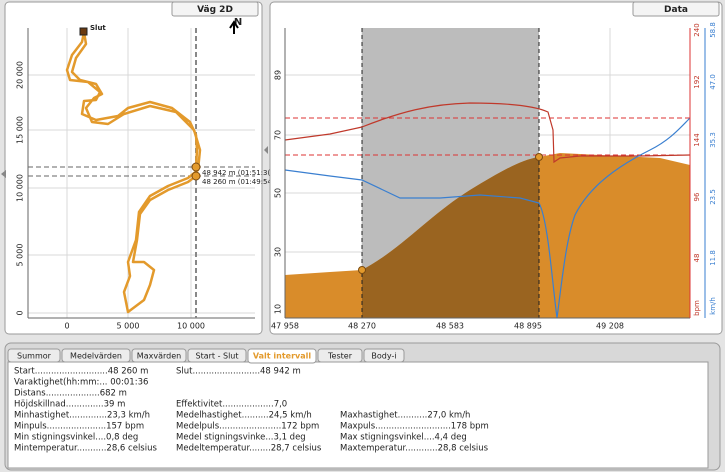 The width and height of the screenshot is (725, 472). What do you see at coordinates (487, 133) in the screenshot?
I see `pulse-line` at bounding box center [487, 133].